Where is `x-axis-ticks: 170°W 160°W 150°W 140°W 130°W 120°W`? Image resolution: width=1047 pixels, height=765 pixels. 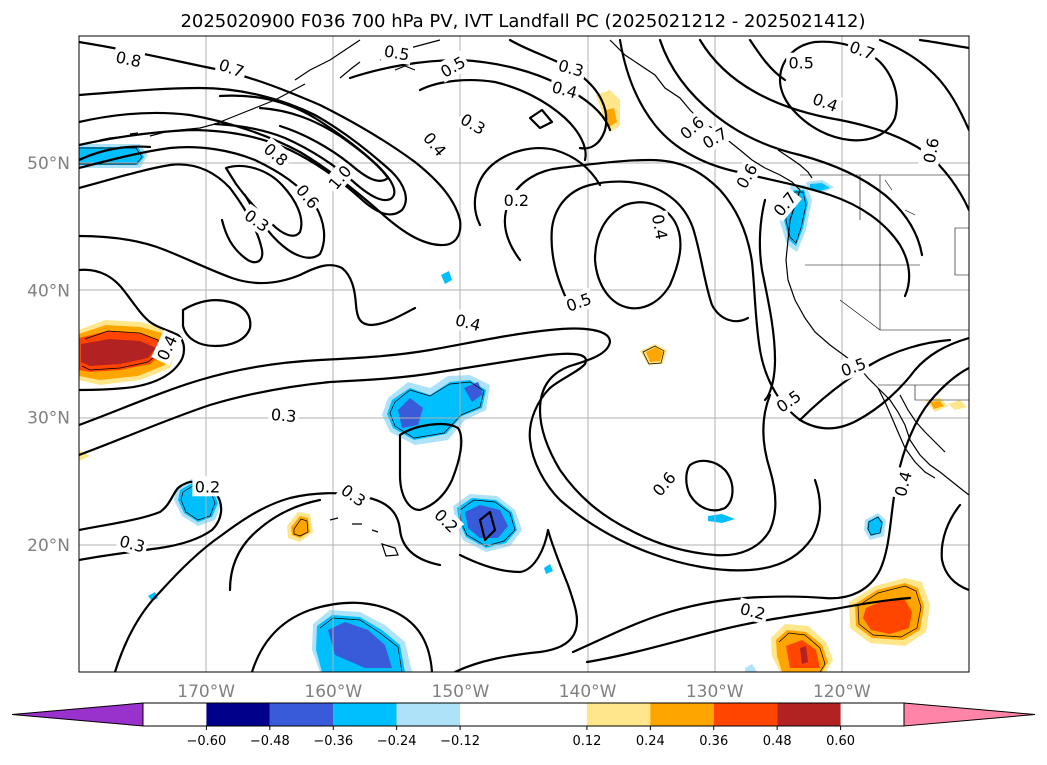
x-axis-ticks: 170°W 160°W 150°W 140°W 130°W 120°W is located at coordinates (524, 692).